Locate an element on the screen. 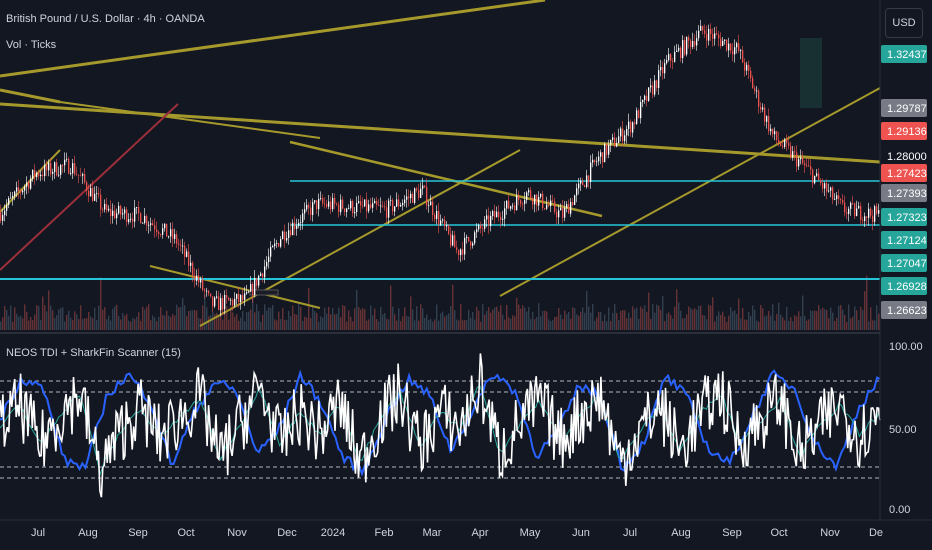  currency-button: USD is located at coordinates (904, 23).